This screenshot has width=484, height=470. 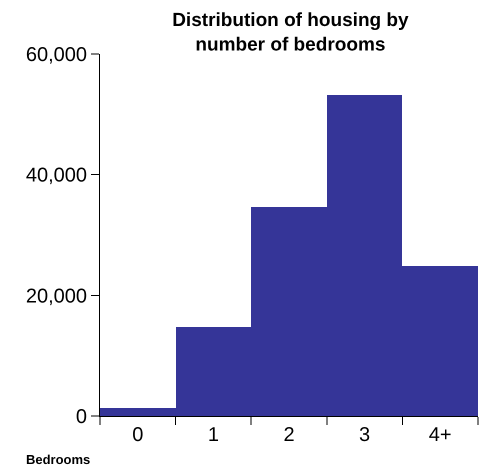 What do you see at coordinates (56, 296) in the screenshot?
I see `y-tick-label: 20,000` at bounding box center [56, 296].